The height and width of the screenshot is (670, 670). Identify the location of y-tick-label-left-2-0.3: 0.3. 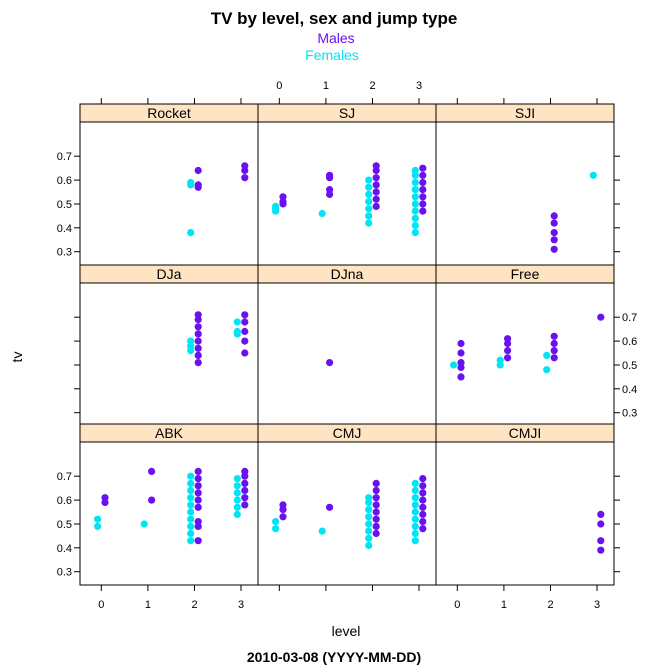
(64, 573).